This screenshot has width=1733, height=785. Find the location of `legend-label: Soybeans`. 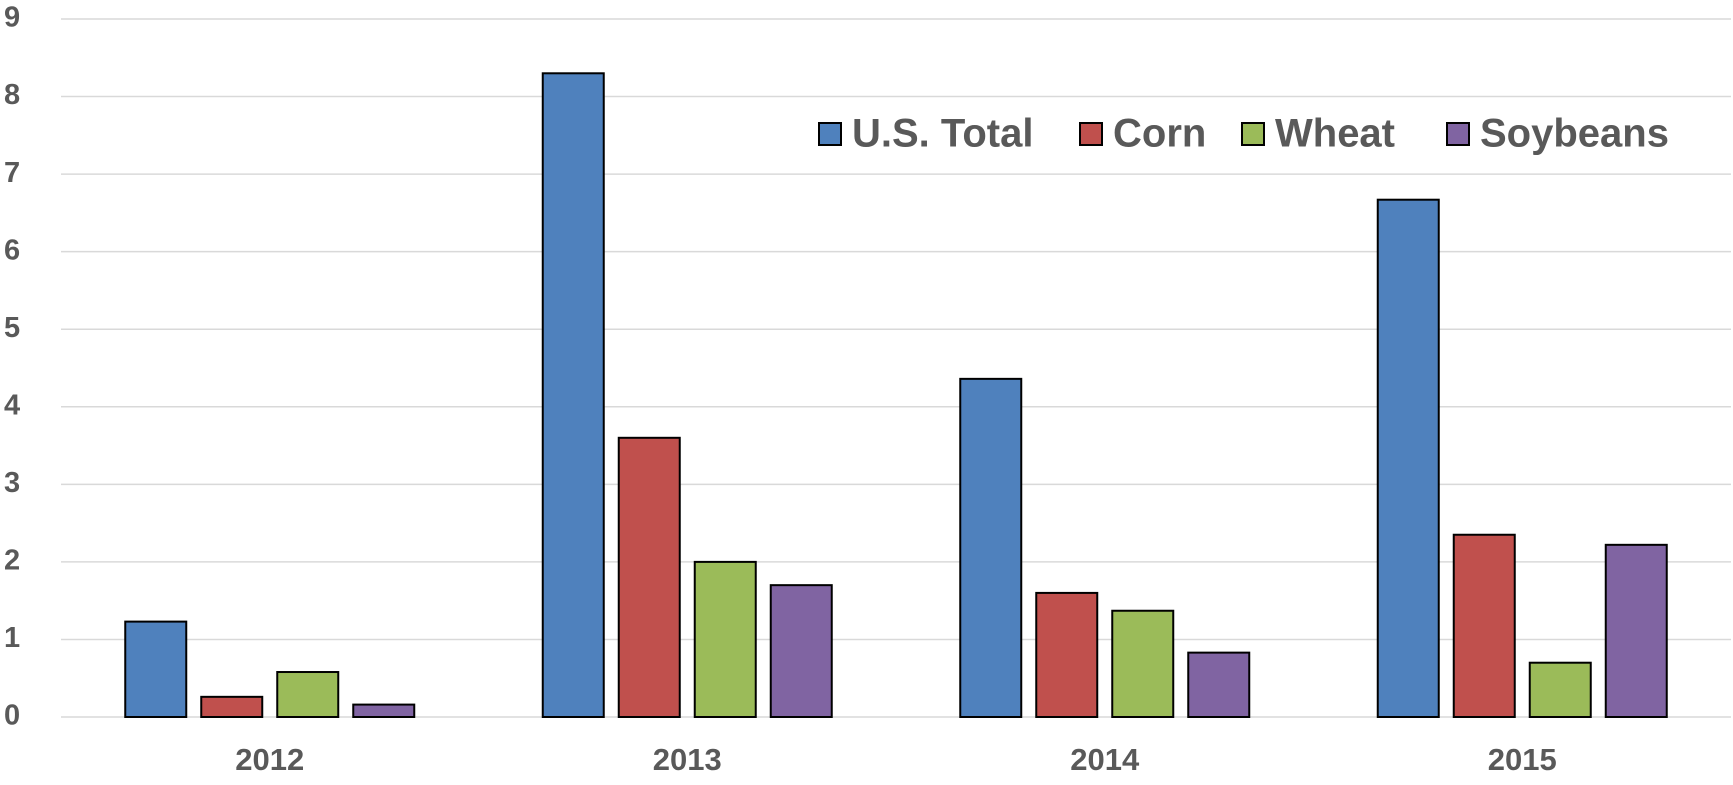

legend-label: Soybeans is located at coordinates (1574, 134).